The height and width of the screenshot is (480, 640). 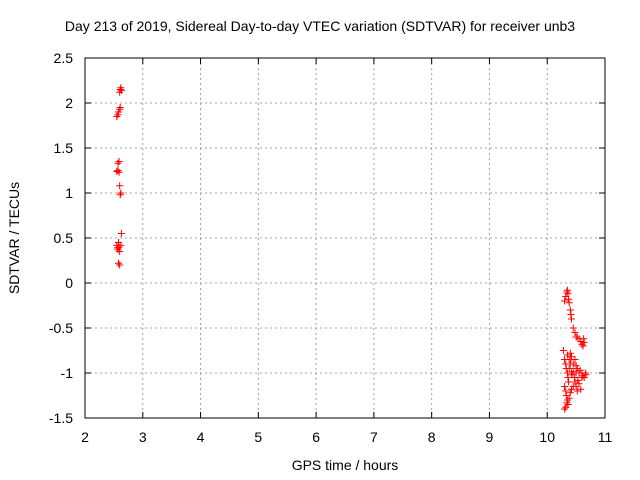 I want to click on x-tick-label: 8, so click(x=432, y=437).